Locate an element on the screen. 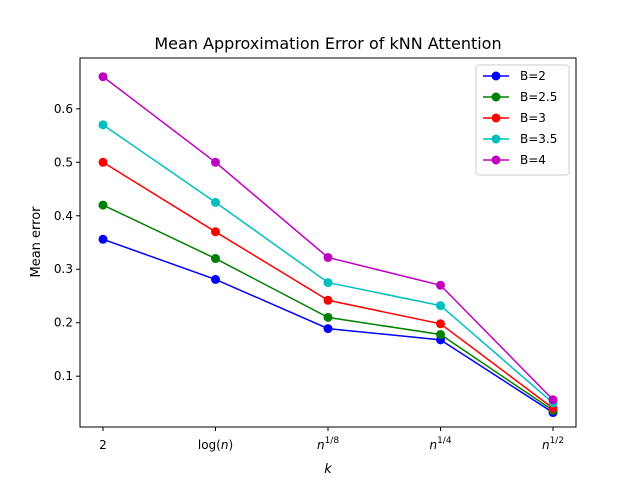 This screenshot has height=480, width=640. legend: B=2 B=2.5 B=3 B=3.5 B=4 is located at coordinates (522, 120).